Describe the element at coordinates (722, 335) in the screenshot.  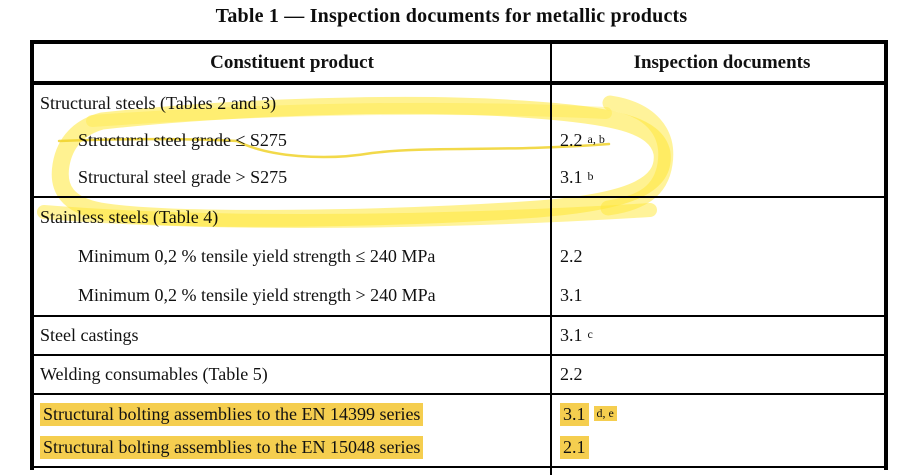
I see `doc-value: 3.1 c` at that location.